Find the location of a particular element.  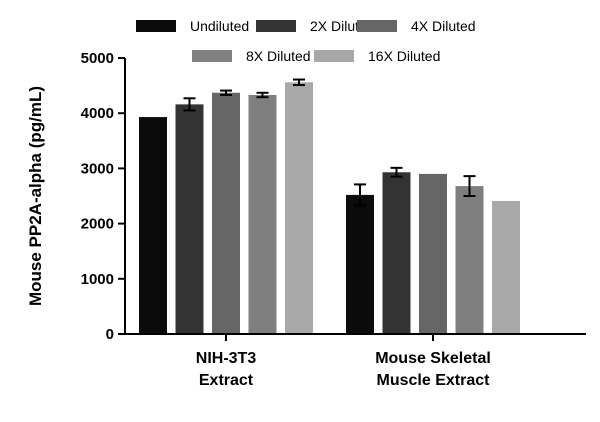

x-category-label: Mouse Skeletal is located at coordinates (433, 358).